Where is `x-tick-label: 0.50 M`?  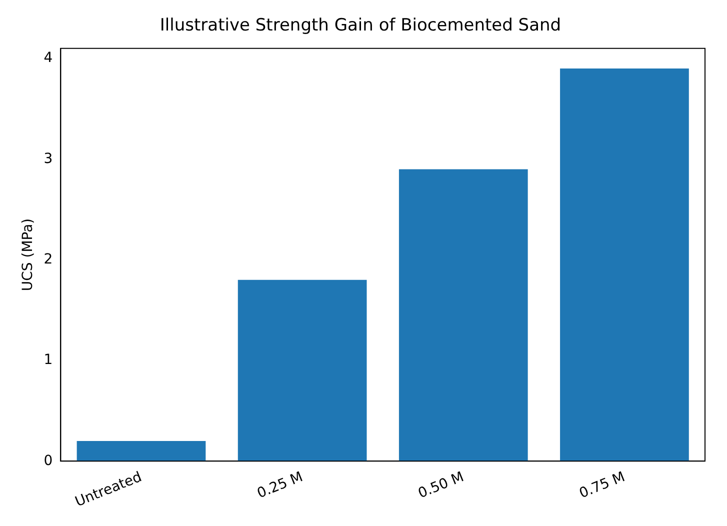 x-tick-label: 0.50 M is located at coordinates (441, 485).